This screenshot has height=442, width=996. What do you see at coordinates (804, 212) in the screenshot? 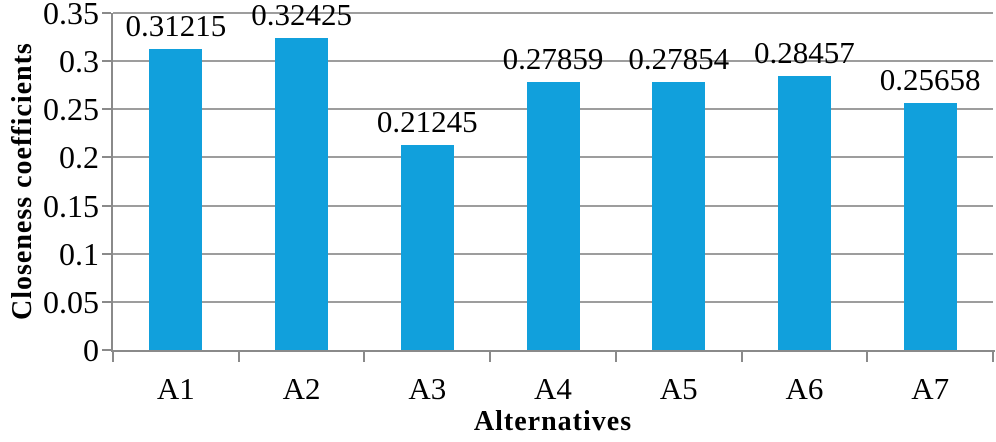
I see `bar-a6` at bounding box center [804, 212].